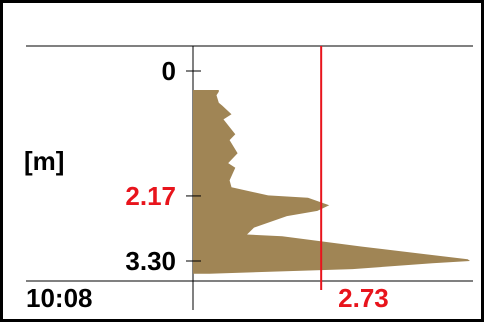 The width and height of the screenshot is (484, 322). I want to click on y-tick-label-0: 0, so click(169, 71).